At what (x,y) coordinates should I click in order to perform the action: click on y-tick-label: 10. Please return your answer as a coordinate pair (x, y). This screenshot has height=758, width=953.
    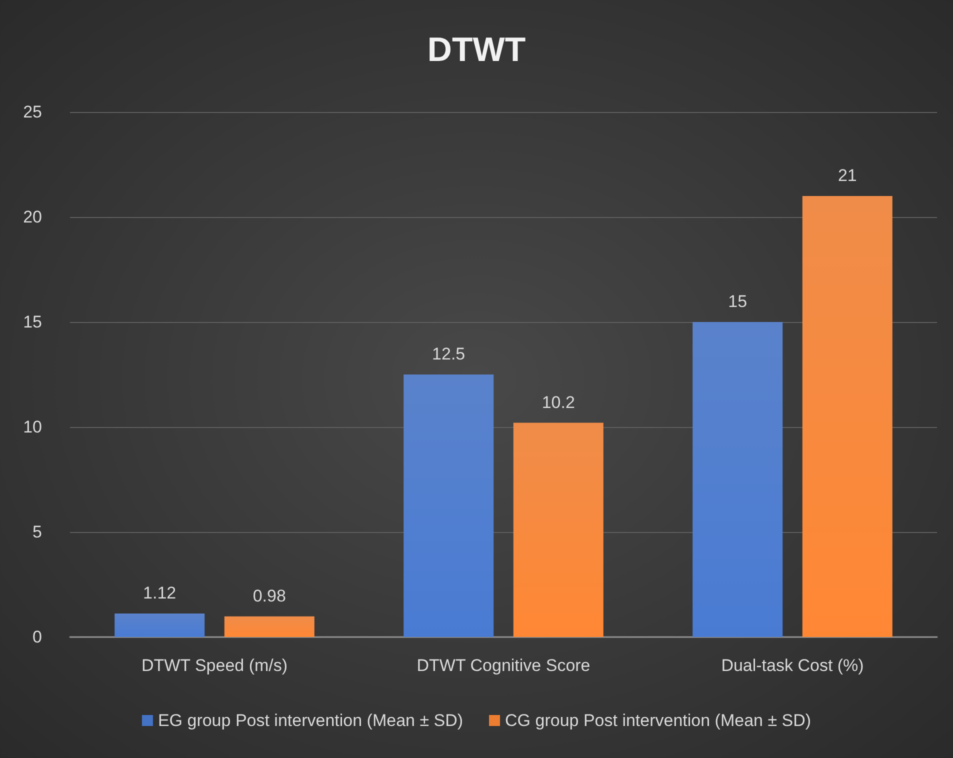
    Looking at the image, I should click on (32, 427).